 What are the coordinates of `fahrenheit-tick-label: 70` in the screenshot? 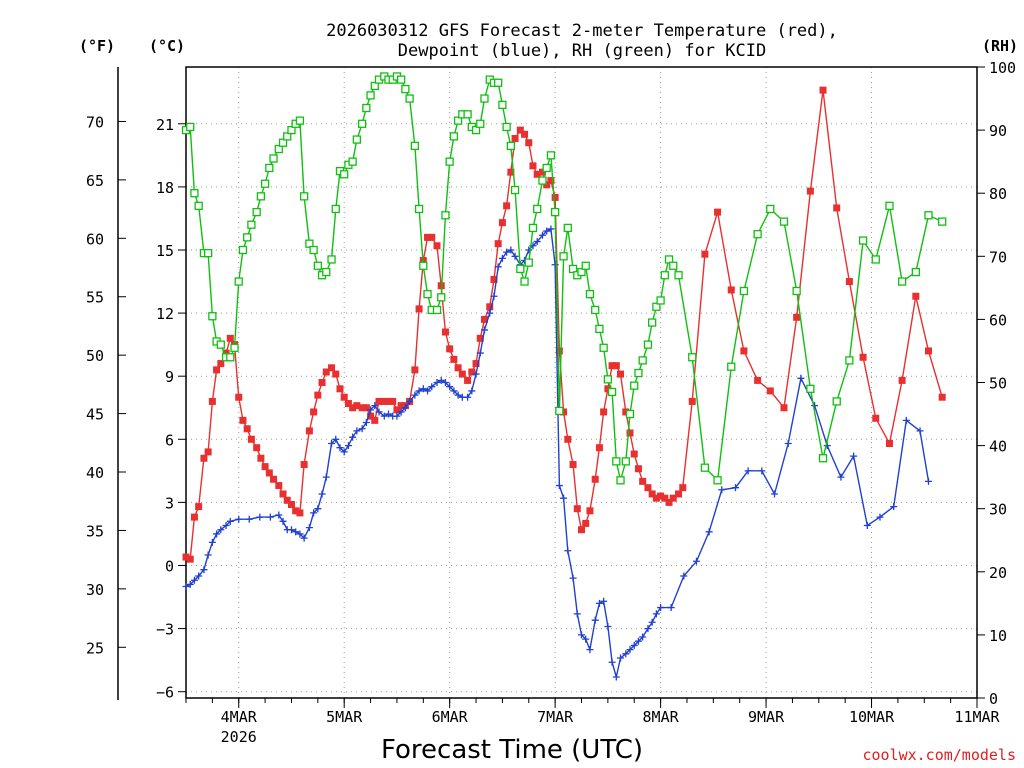 It's located at (95, 122).